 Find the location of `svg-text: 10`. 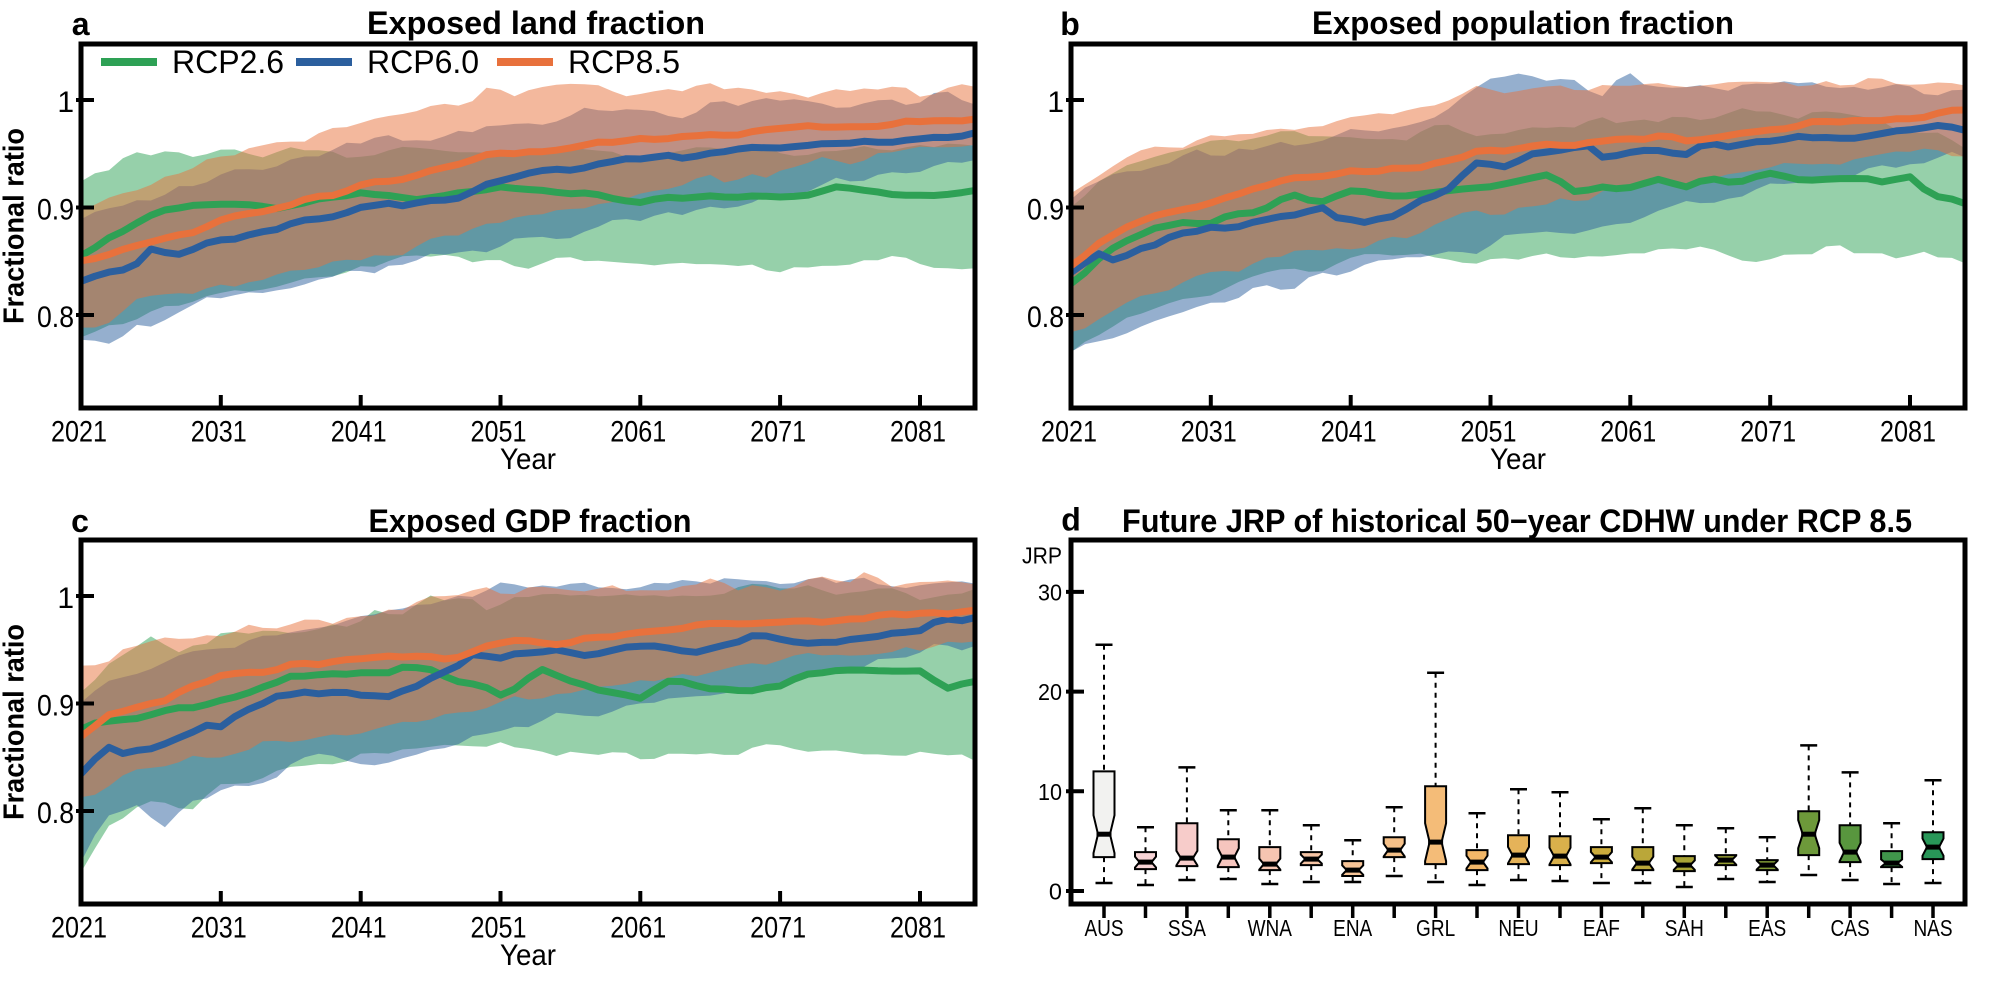

svg-text: 10 is located at coordinates (1050, 792).